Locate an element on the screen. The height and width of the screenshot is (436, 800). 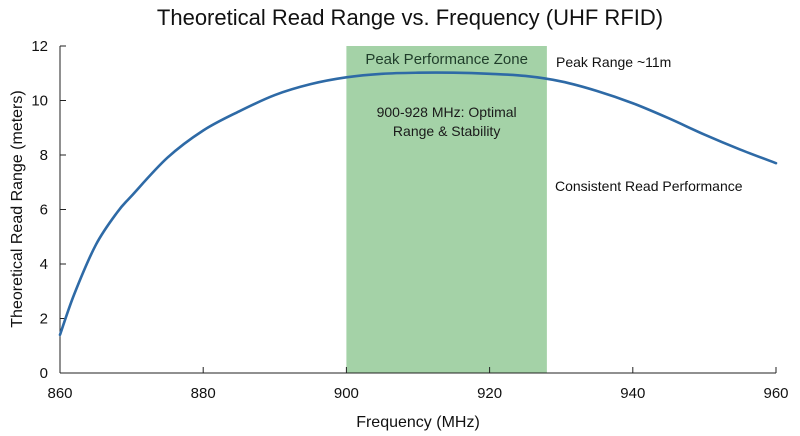
peak-zone-text-line1: 900-928 MHz: Optimal is located at coordinates (447, 112).